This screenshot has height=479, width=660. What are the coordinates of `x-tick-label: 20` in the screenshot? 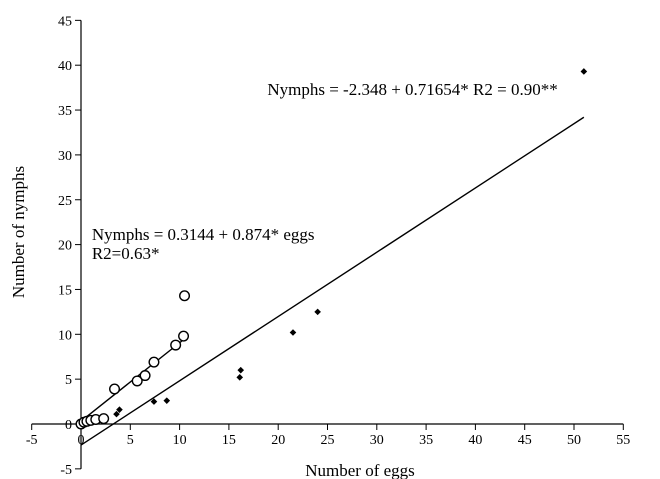 It's located at (278, 440).